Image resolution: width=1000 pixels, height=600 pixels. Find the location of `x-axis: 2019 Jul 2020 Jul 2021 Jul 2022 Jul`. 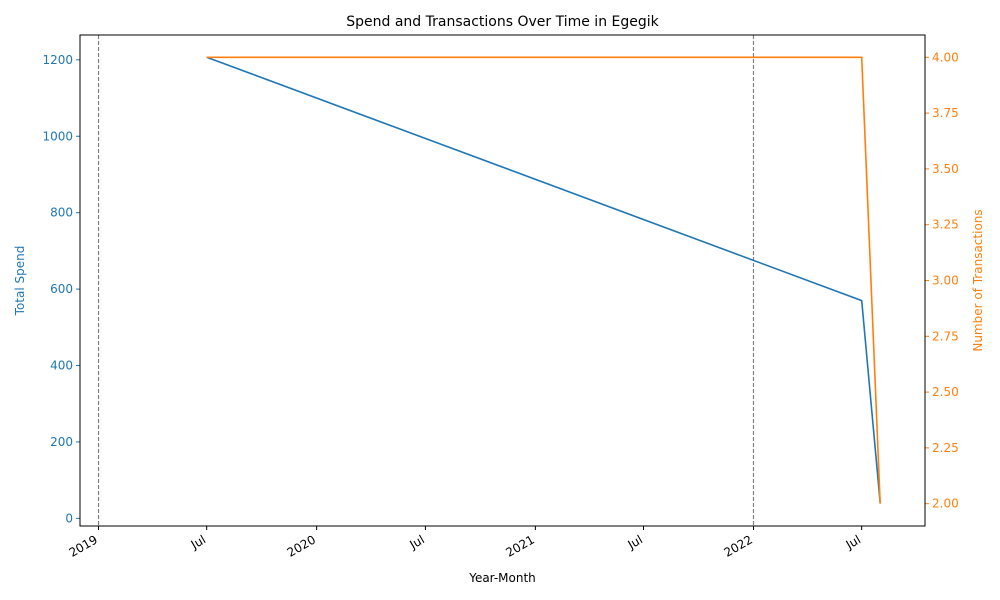

x-axis: 2019 Jul 2020 Jul 2021 Jul 2022 Jul is located at coordinates (465, 543).